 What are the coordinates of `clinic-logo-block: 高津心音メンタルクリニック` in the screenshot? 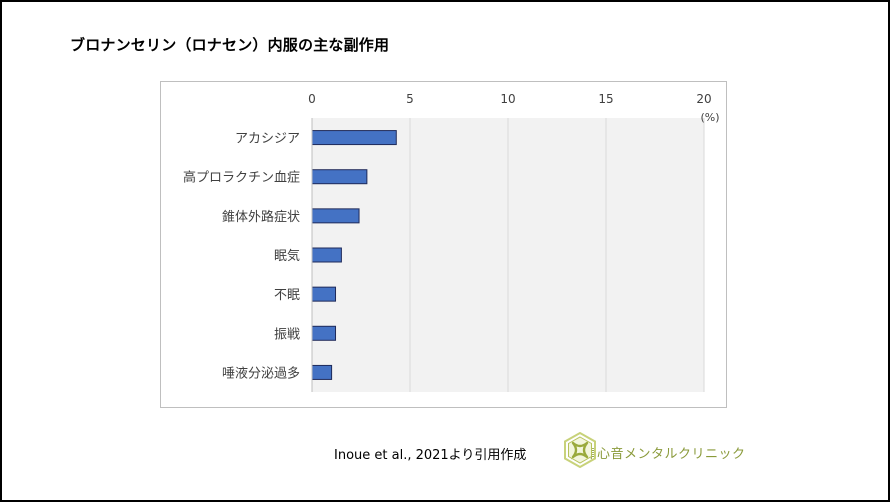 It's located at (654, 452).